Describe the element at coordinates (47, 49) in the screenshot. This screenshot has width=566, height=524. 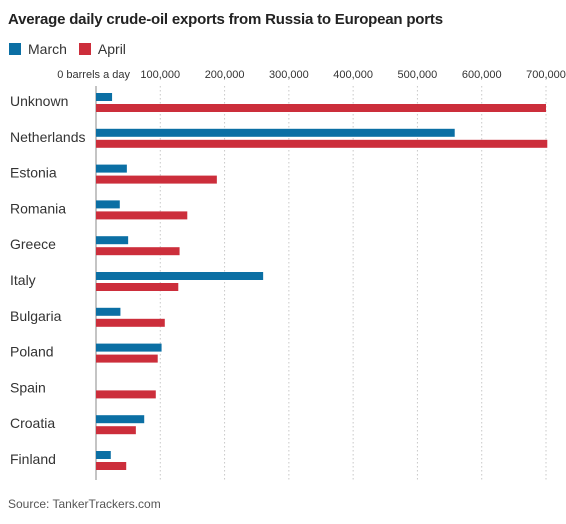
I see `legend-label-march: March` at that location.